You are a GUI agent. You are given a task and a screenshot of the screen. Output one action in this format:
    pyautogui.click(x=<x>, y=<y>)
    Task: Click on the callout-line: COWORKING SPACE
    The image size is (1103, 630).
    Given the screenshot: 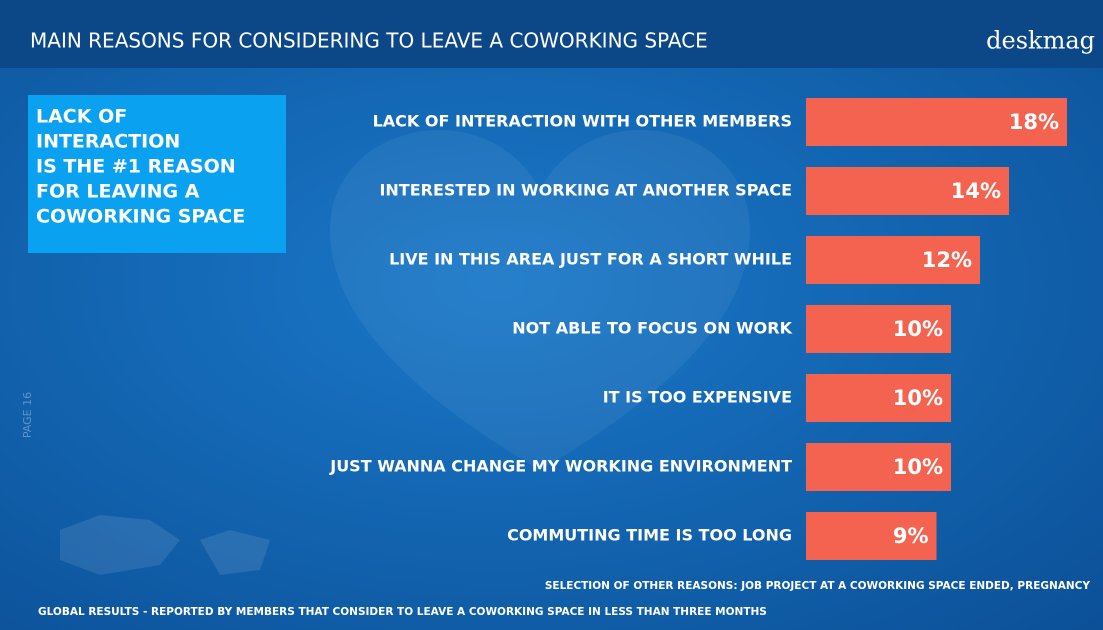 What is the action you would take?
    pyautogui.click(x=140, y=217)
    